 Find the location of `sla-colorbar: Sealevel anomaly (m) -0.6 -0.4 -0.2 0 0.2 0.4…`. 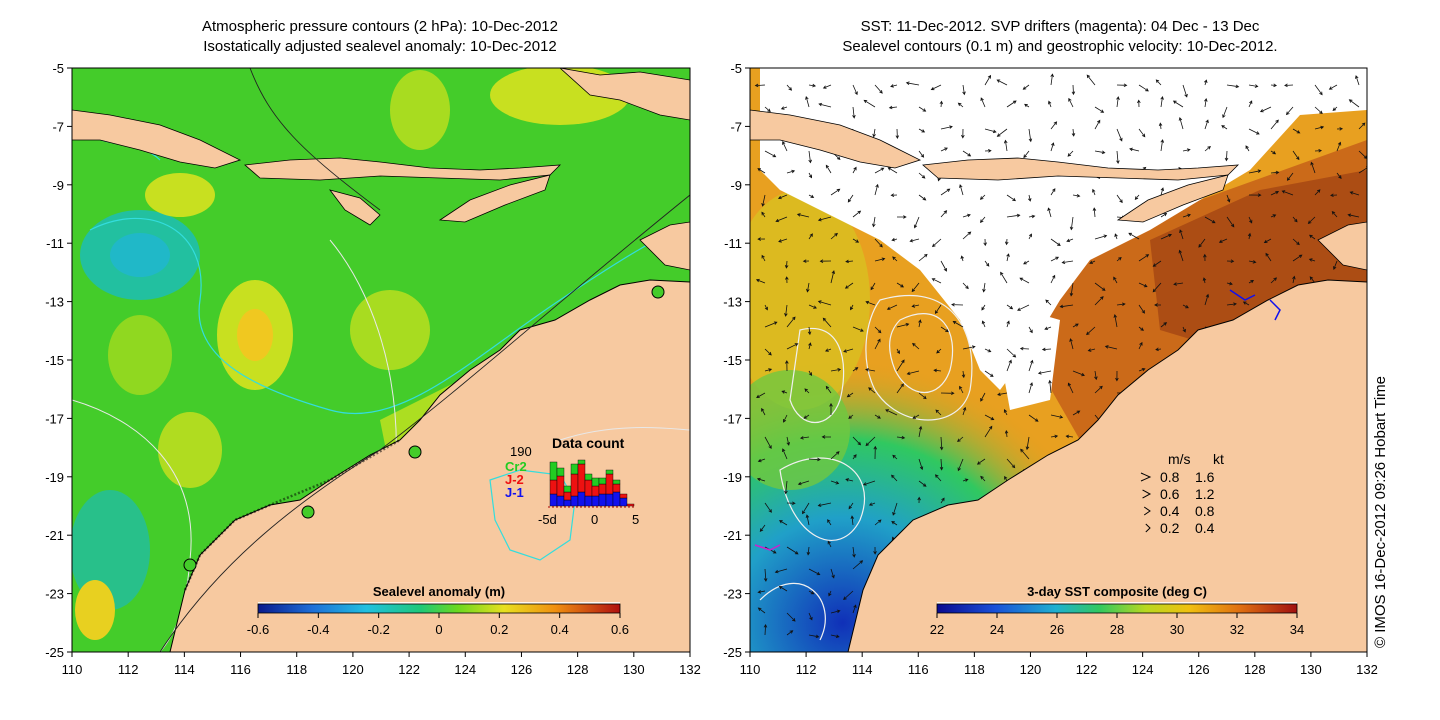

sla-colorbar: Sealevel anomaly (m) -0.6 -0.4 -0.2 0 0.2 0.4… is located at coordinates (438, 610).